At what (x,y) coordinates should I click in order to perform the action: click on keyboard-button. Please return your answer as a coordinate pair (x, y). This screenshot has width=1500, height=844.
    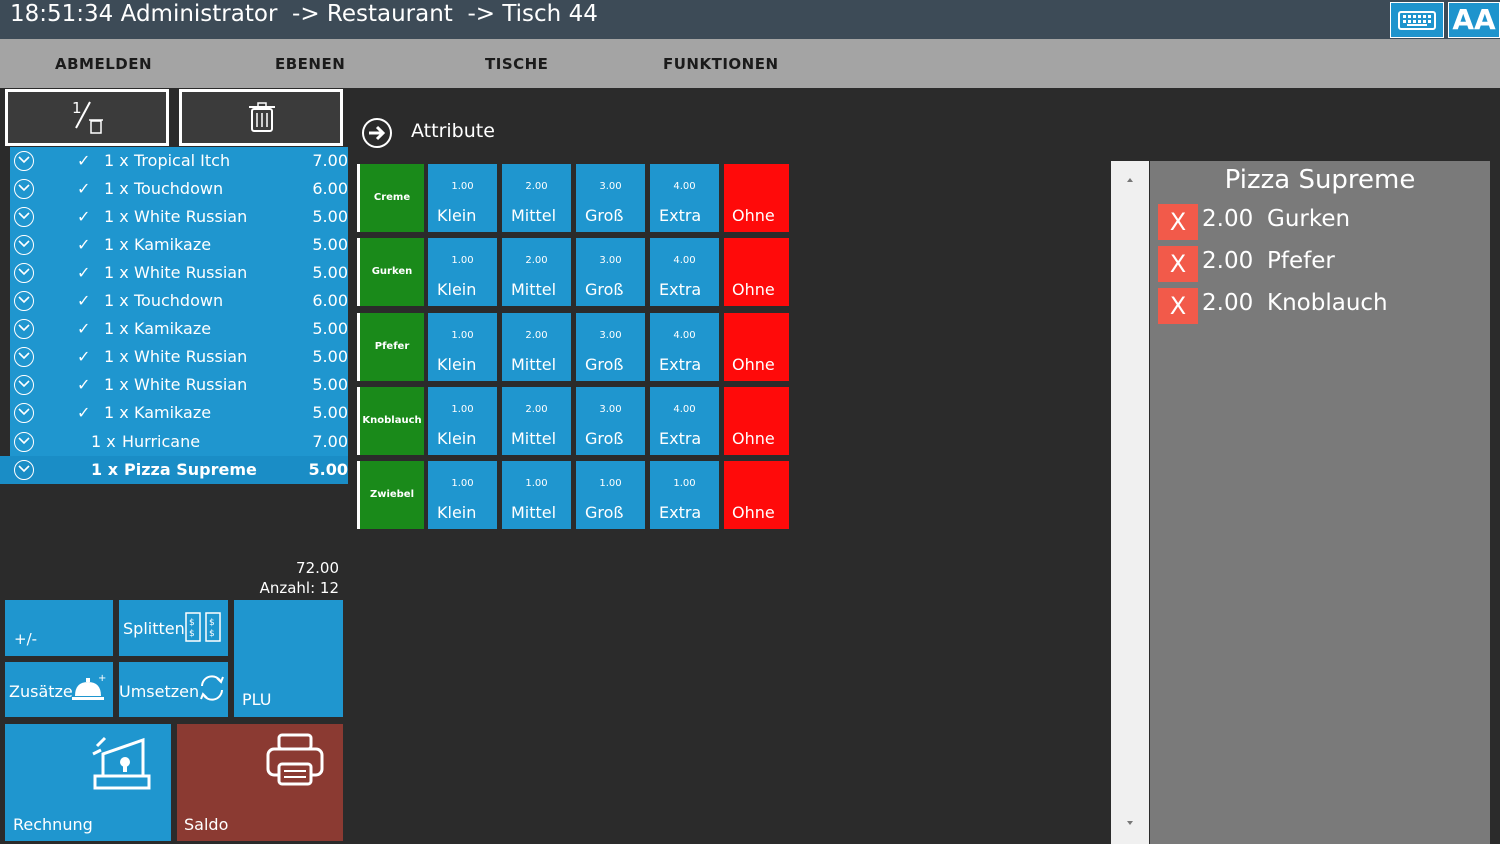
    Looking at the image, I should click on (1417, 20).